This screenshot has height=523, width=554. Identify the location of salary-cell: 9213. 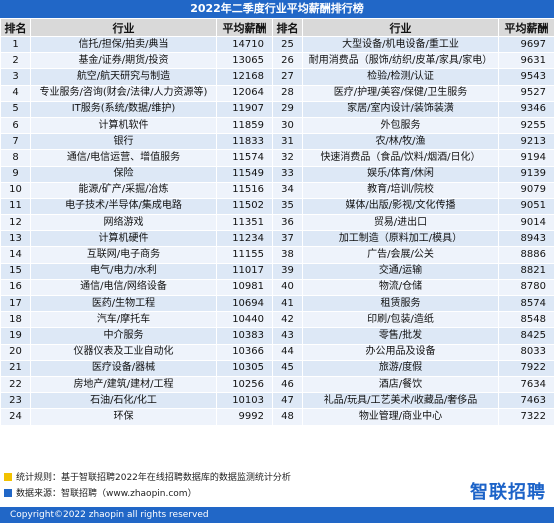
(526, 142).